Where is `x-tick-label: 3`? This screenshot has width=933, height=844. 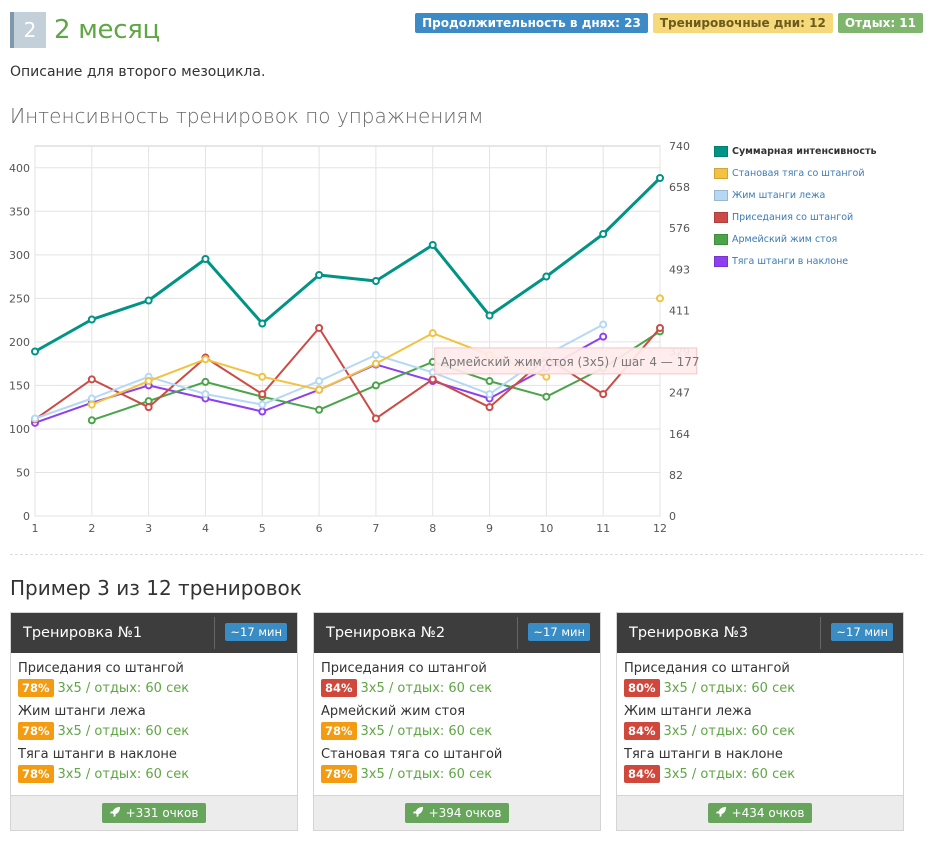 x-tick-label: 3 is located at coordinates (148, 528).